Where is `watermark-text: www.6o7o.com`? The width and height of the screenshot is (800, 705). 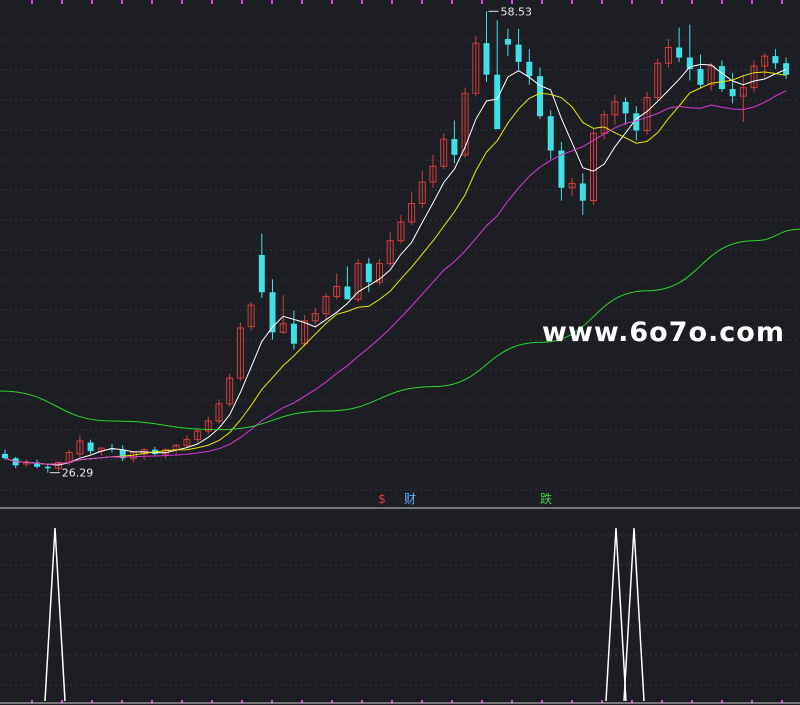
watermark-text: www.6o7o.com is located at coordinates (663, 332).